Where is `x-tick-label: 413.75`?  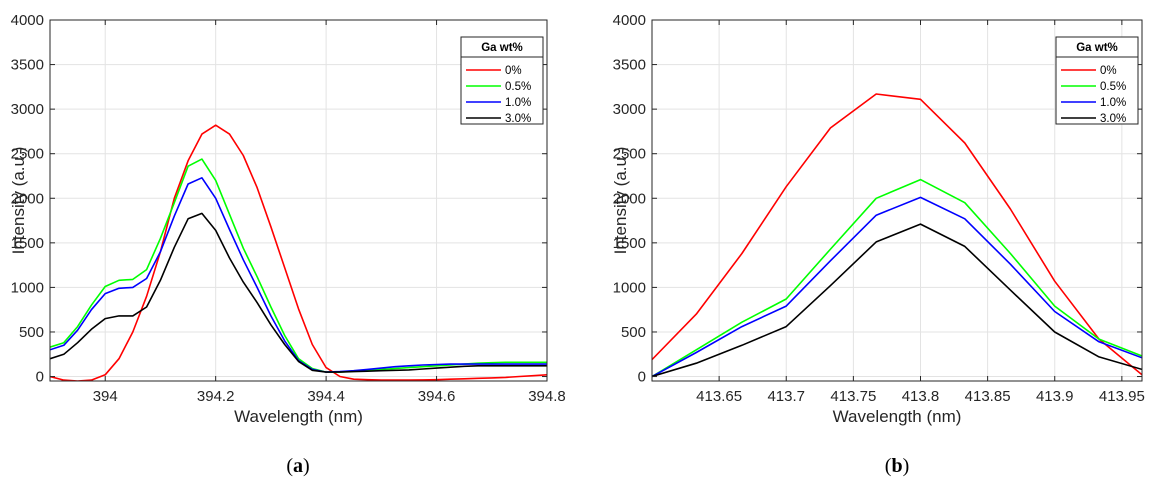
x-tick-label: 413.75 is located at coordinates (853, 396).